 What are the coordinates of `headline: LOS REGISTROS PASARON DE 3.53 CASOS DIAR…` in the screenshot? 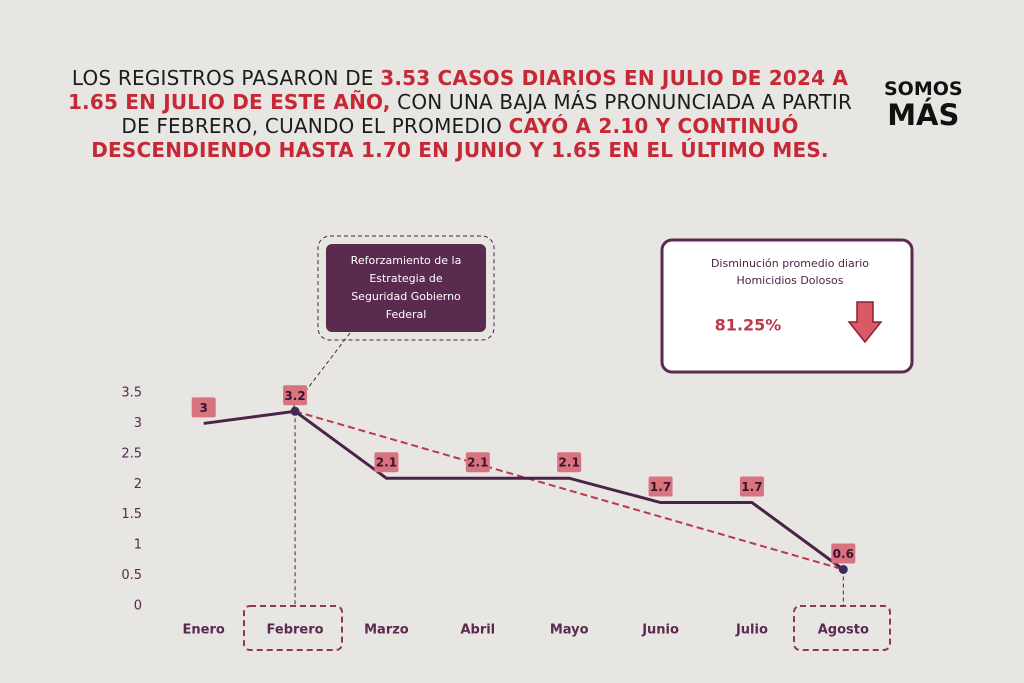 It's located at (460, 114).